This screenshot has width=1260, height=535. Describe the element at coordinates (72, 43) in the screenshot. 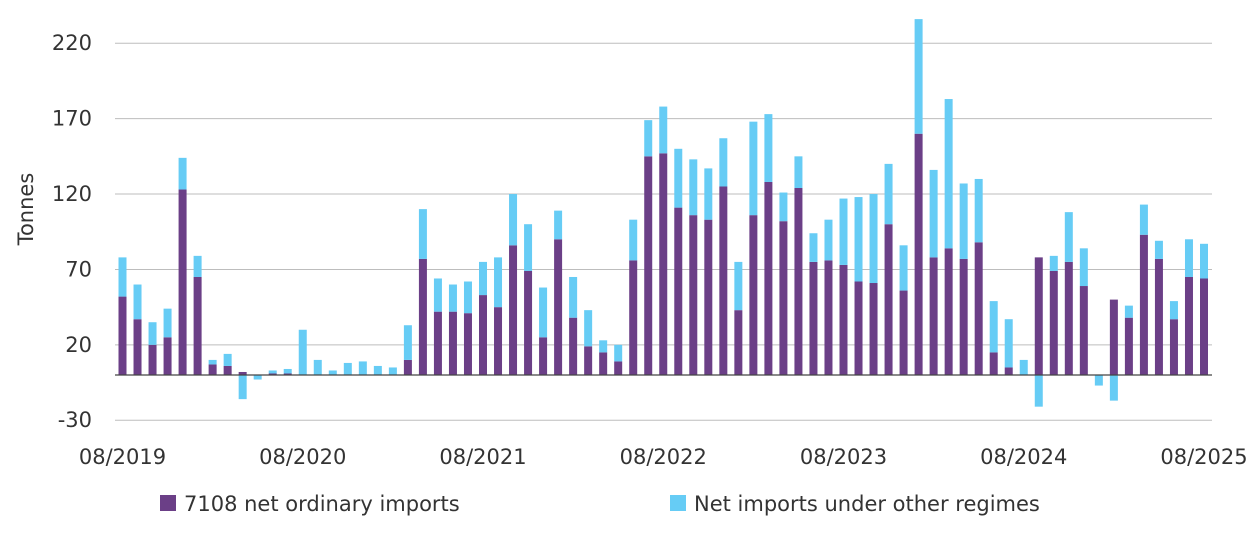

I see `y-tick-label: 220` at that location.